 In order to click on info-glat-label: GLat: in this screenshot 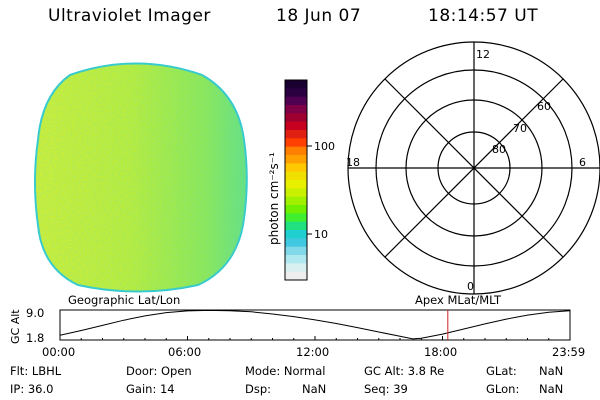, I will do `click(501, 371)`.